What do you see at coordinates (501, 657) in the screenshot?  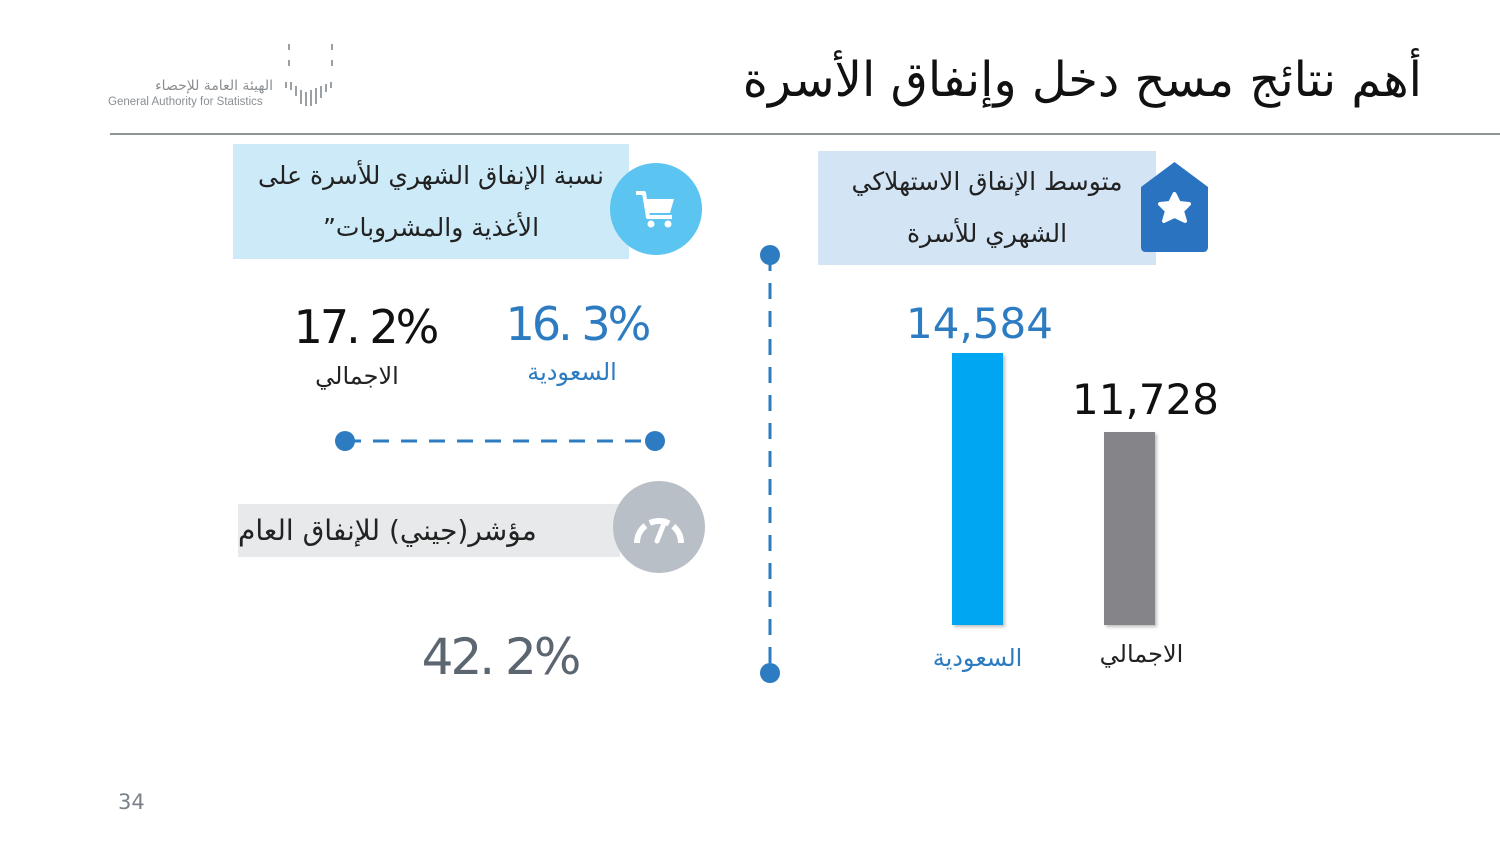 I see `gini-value: 42. 2%` at bounding box center [501, 657].